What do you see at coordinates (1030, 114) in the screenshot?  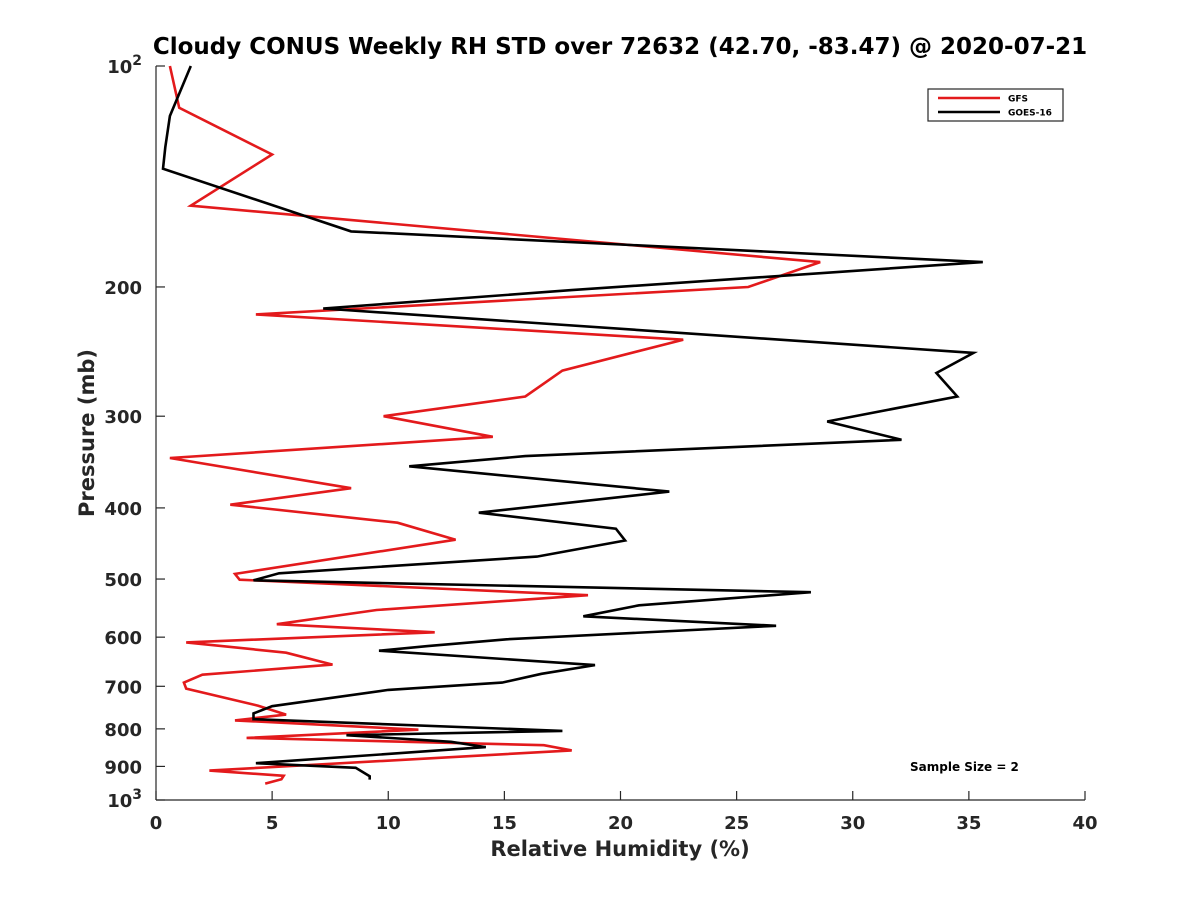 I see `legend-label: GOES-16` at bounding box center [1030, 114].